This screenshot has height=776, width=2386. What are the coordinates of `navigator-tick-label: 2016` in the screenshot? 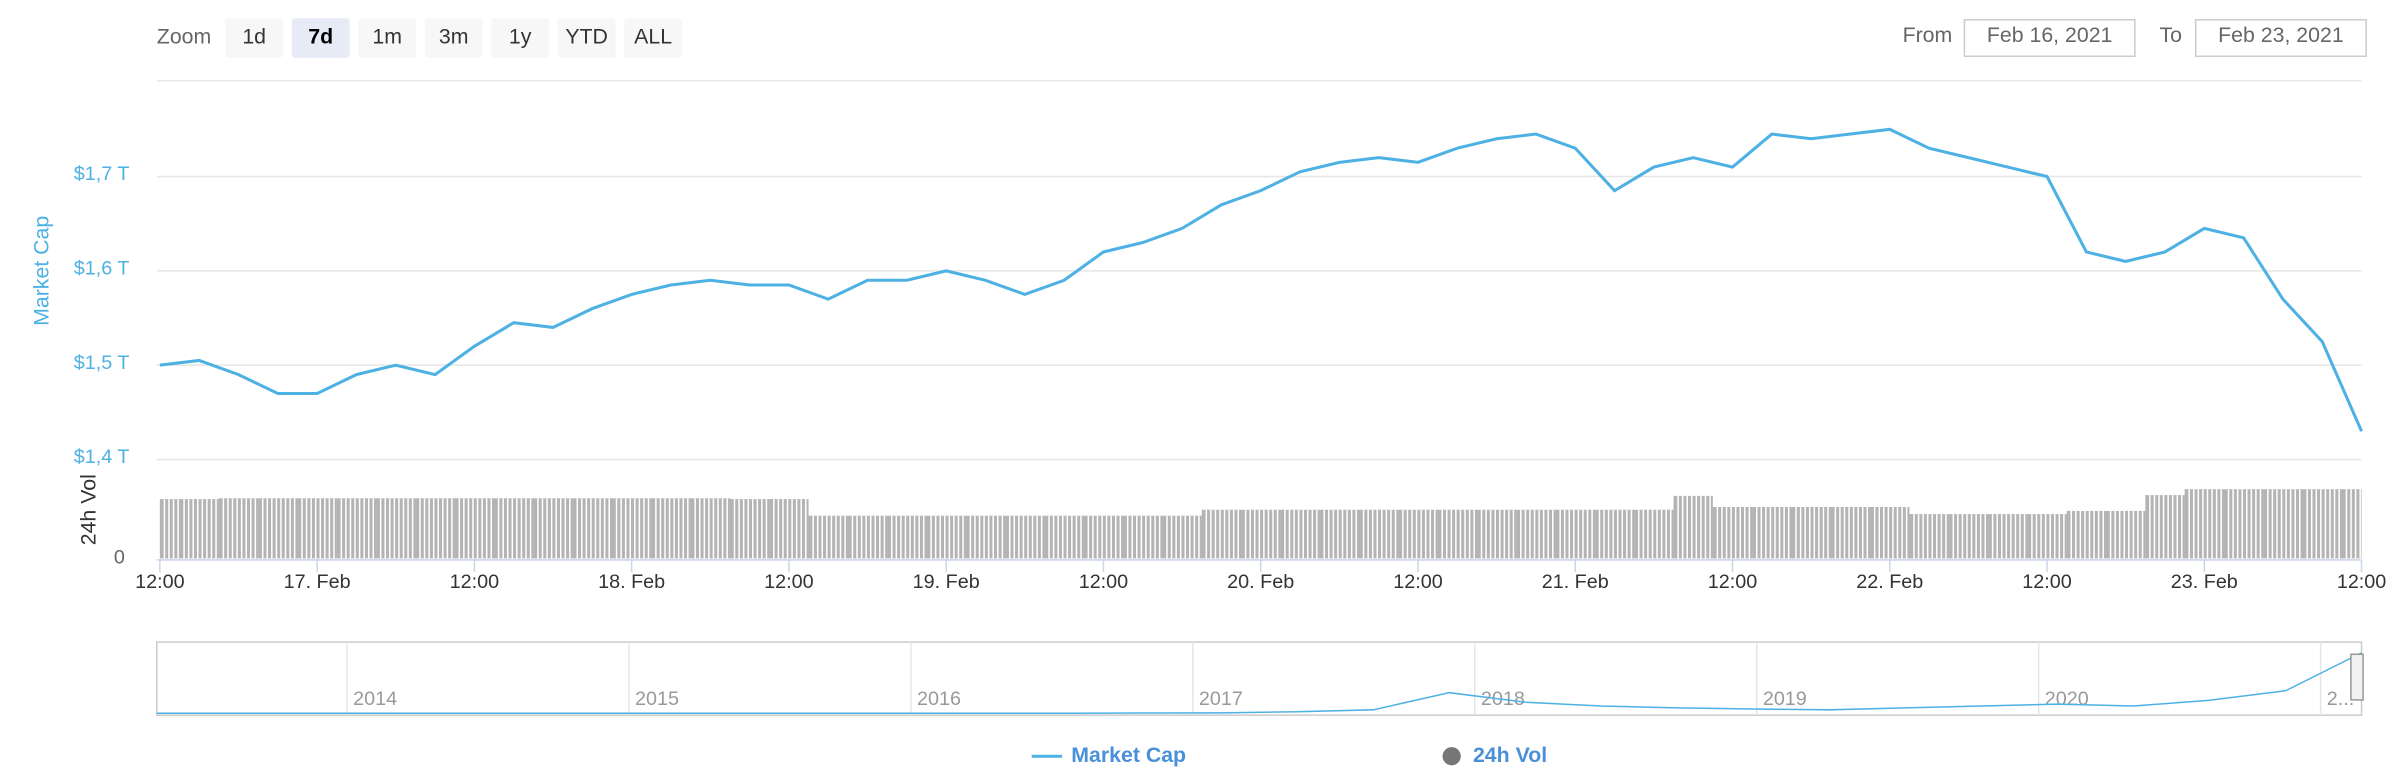 It's located at (939, 699).